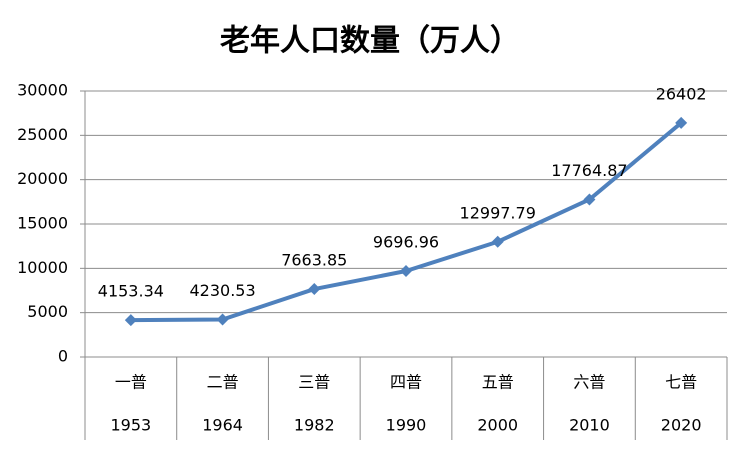  I want to click on y-tick-label: 20000, so click(42, 178).